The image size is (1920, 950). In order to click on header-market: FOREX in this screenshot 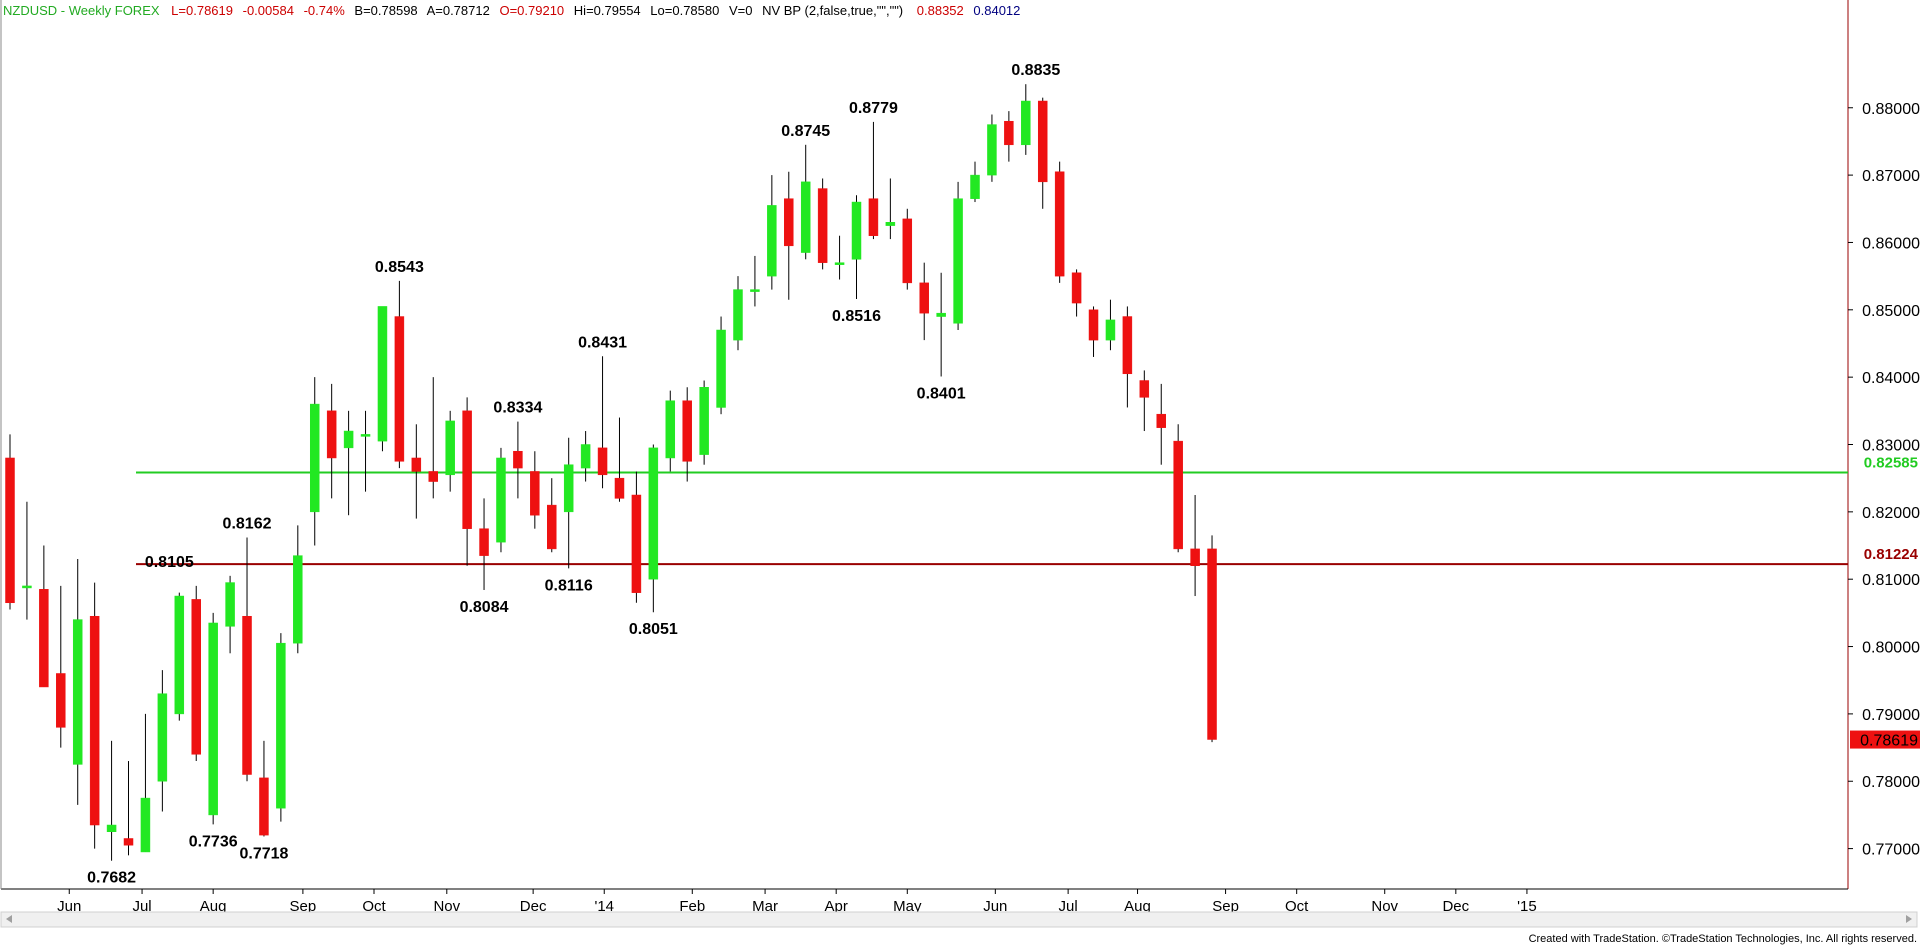, I will do `click(137, 10)`.